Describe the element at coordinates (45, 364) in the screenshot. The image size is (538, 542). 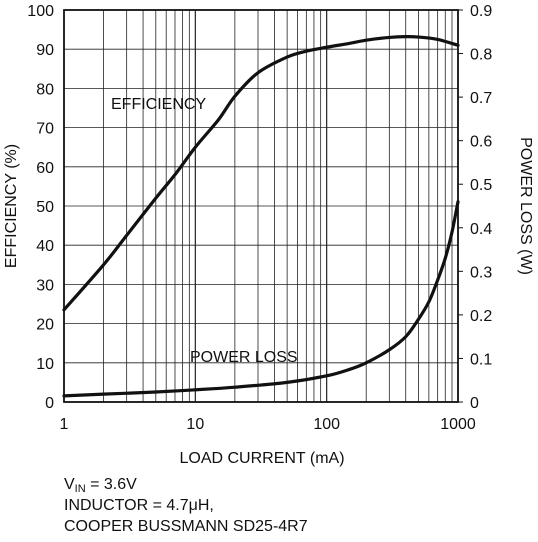
I see `y-left-tick-label: 10` at that location.